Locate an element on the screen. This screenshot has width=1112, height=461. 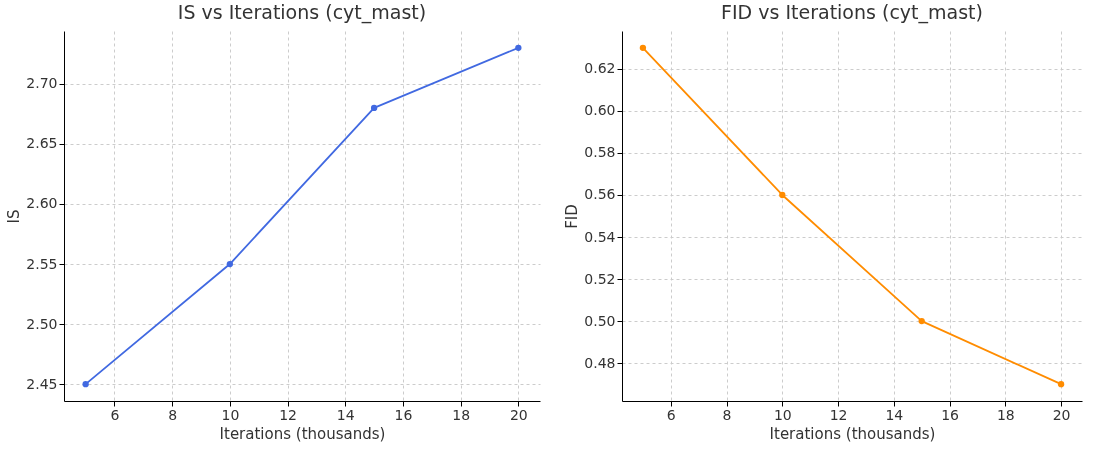
y-tick-label: 0.56 is located at coordinates (600, 194).